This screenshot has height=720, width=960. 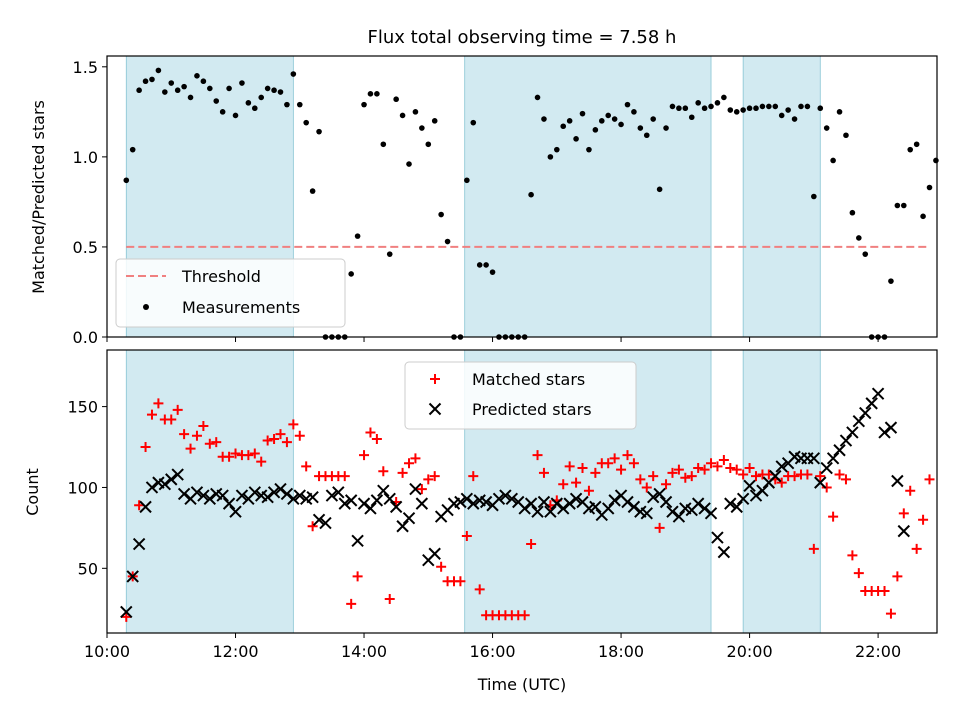 I want to click on x-tick-label: 12:00, so click(x=235, y=651).